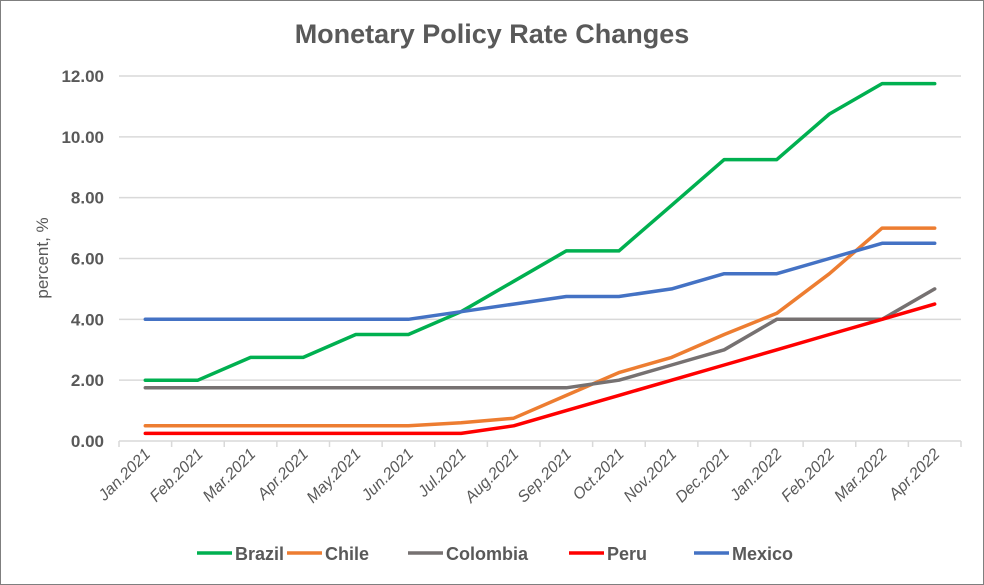 This screenshot has width=984, height=585. What do you see at coordinates (124, 475) in the screenshot?
I see `x-tick-label: Jan.2021` at bounding box center [124, 475].